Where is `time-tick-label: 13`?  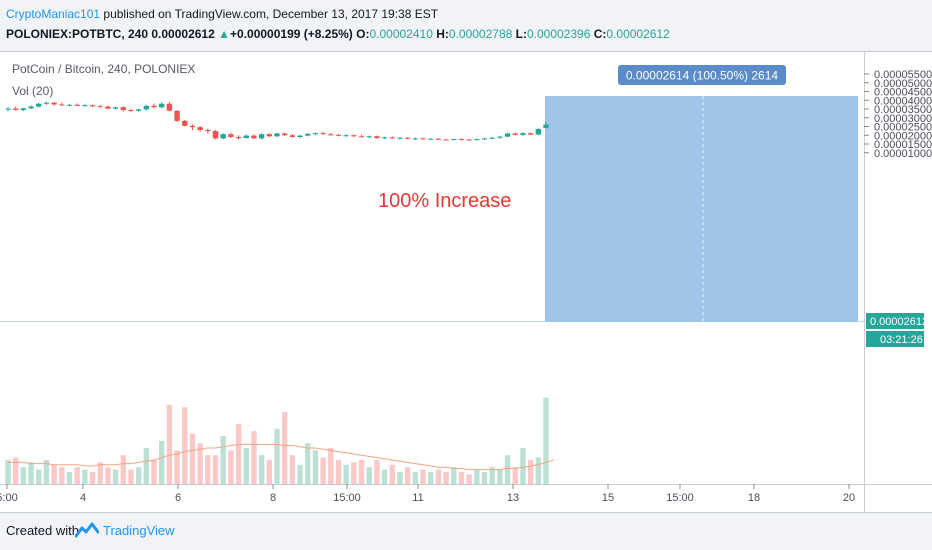 time-tick-label: 13 is located at coordinates (513, 498).